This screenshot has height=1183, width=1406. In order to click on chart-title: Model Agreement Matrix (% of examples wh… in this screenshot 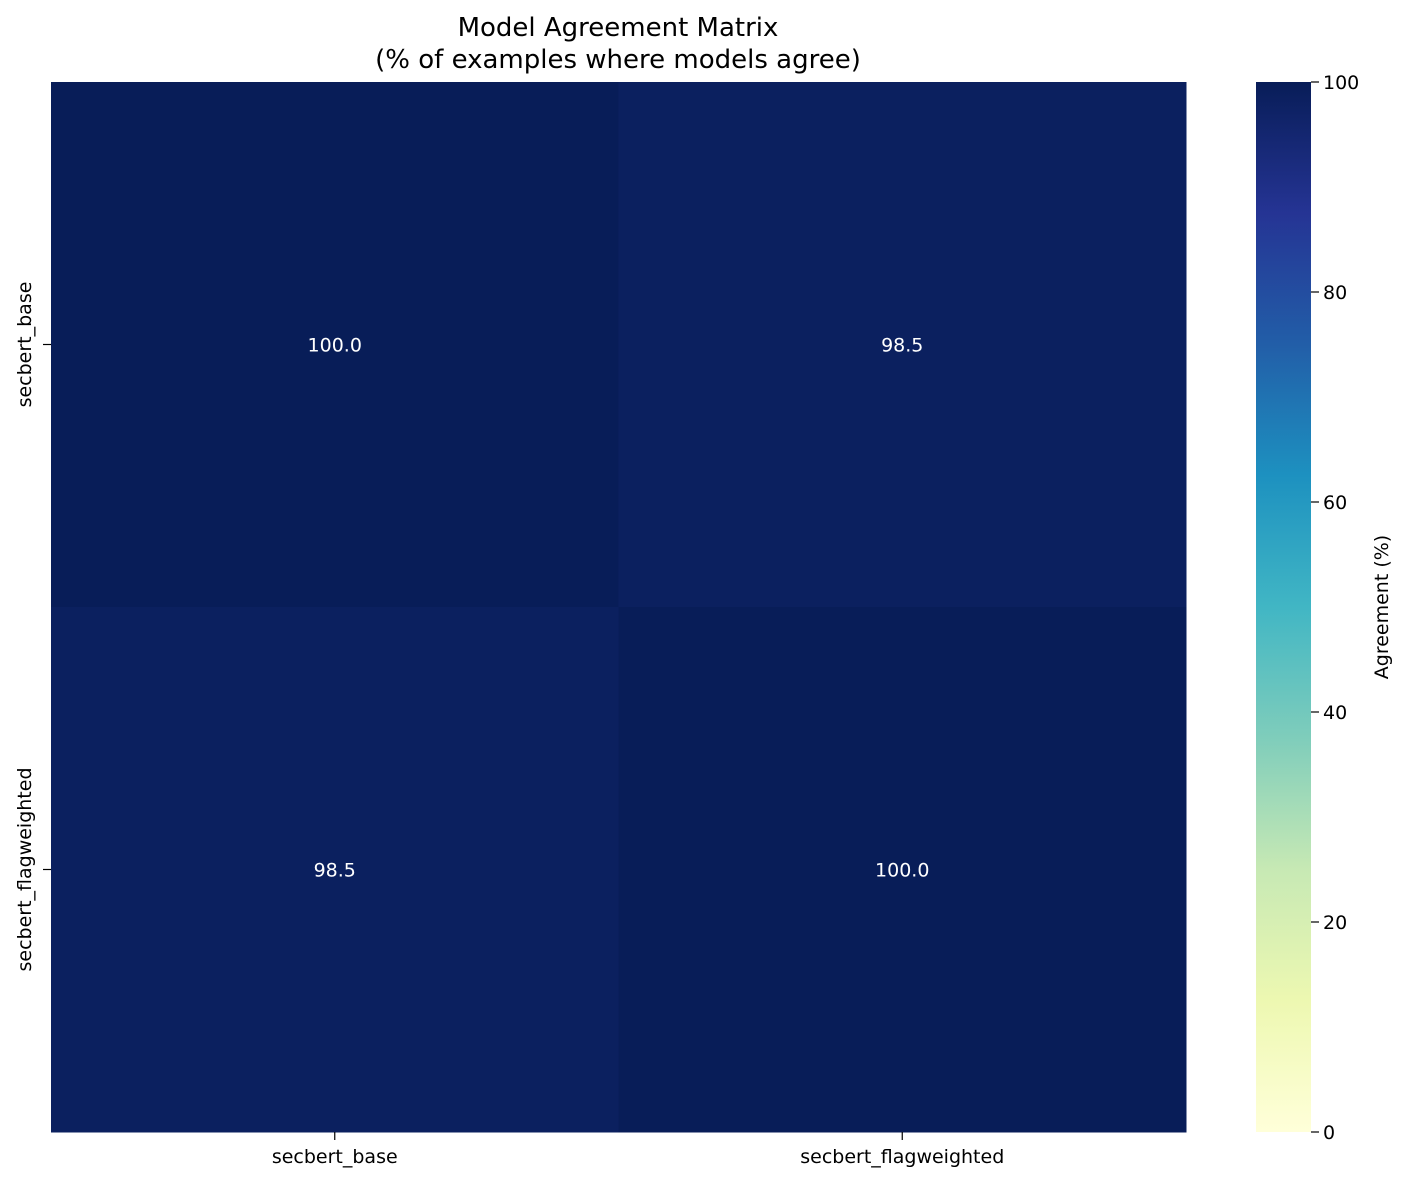, I will do `click(618, 44)`.